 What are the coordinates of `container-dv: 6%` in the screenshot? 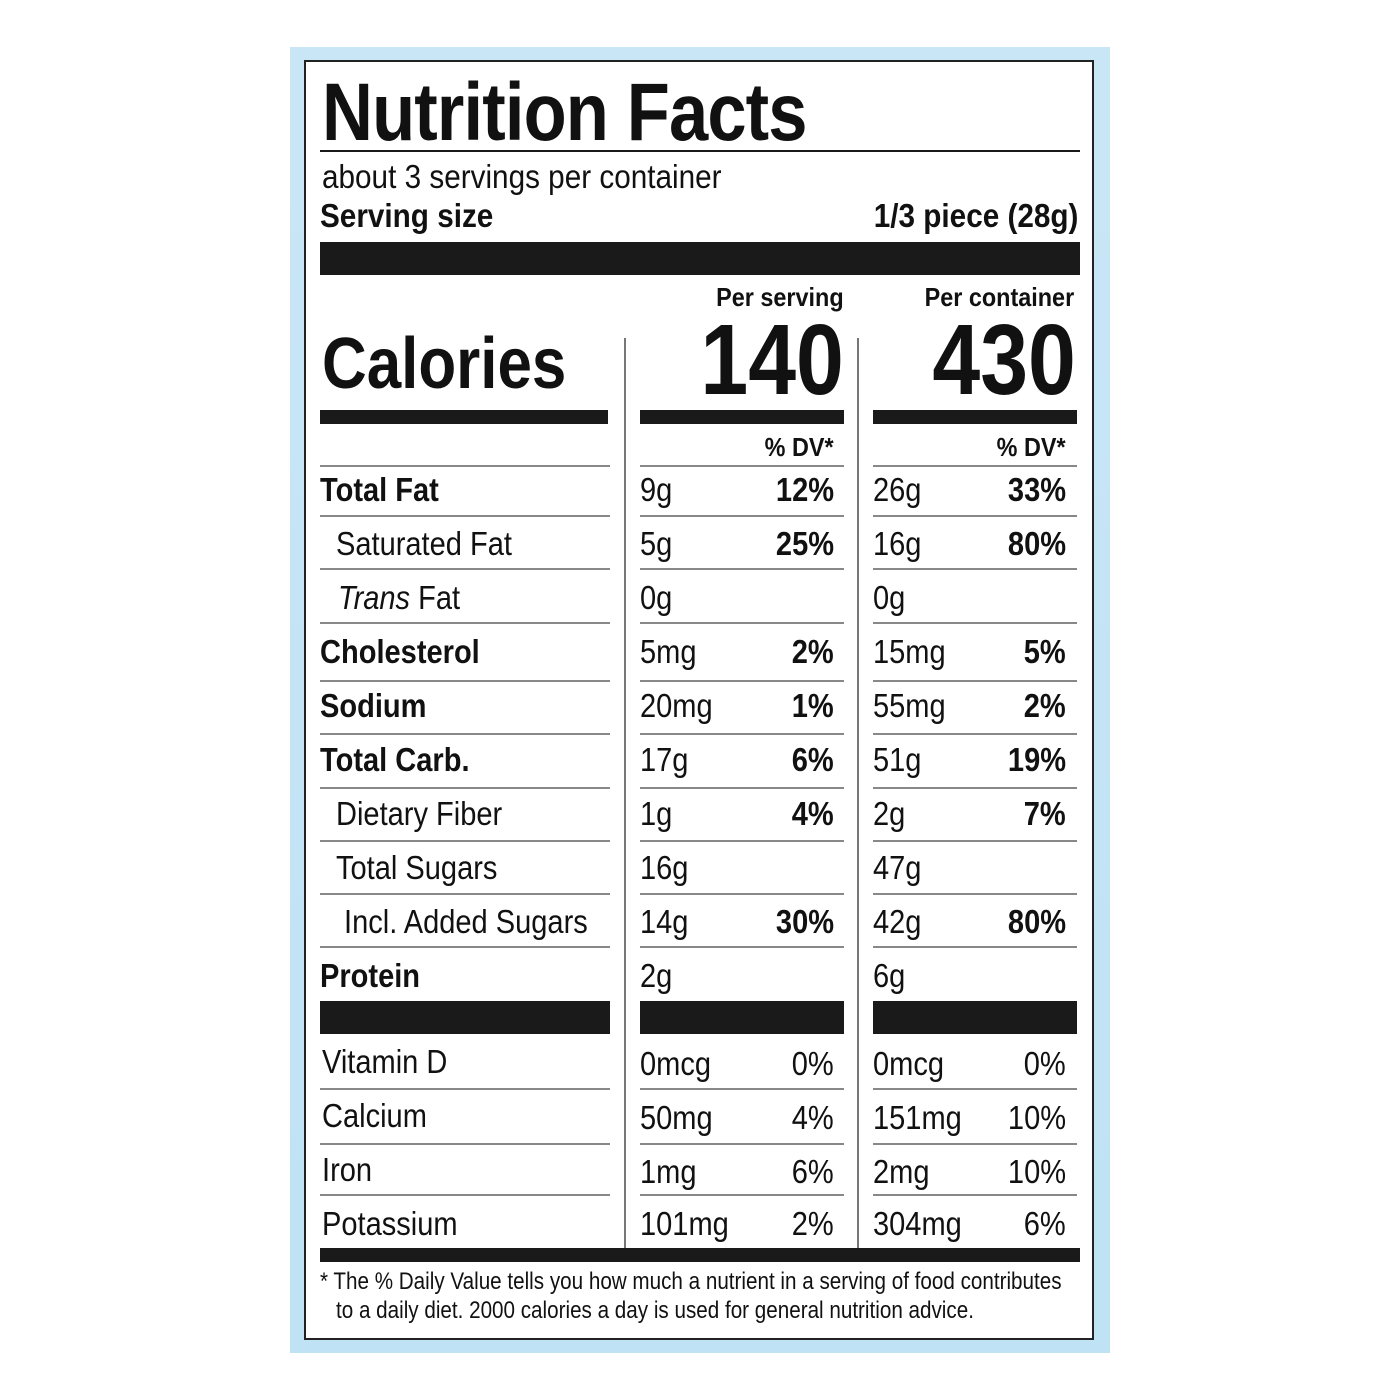 It's located at (1045, 1223).